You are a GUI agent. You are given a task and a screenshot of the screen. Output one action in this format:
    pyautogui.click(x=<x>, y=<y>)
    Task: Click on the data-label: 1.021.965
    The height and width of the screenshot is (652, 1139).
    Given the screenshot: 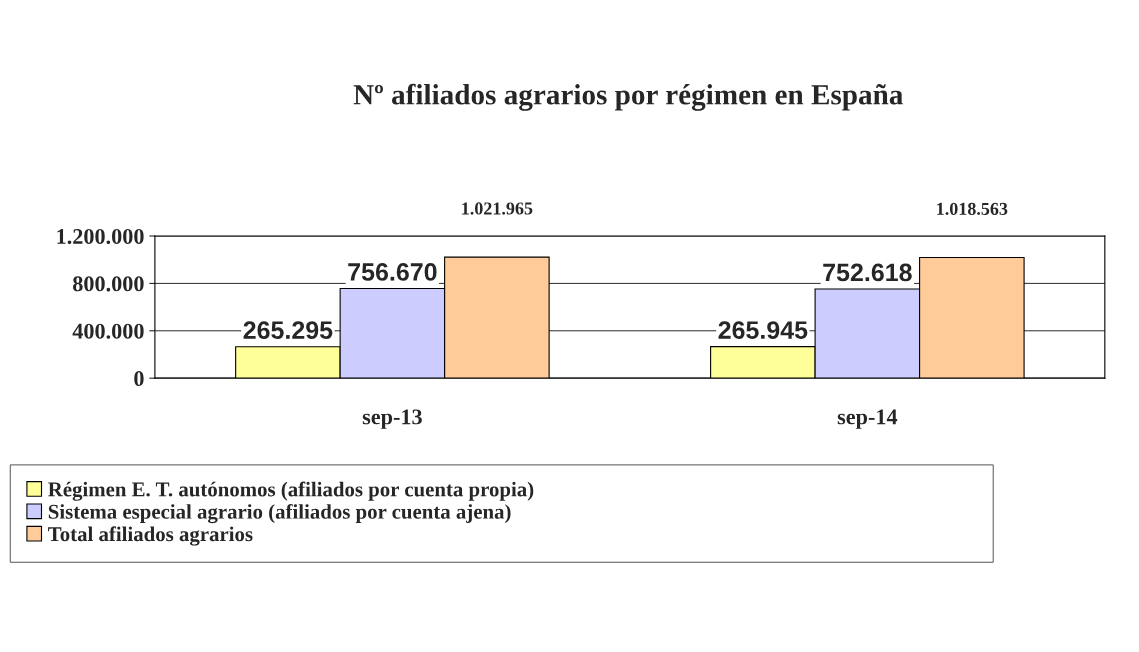 What is the action you would take?
    pyautogui.click(x=497, y=208)
    